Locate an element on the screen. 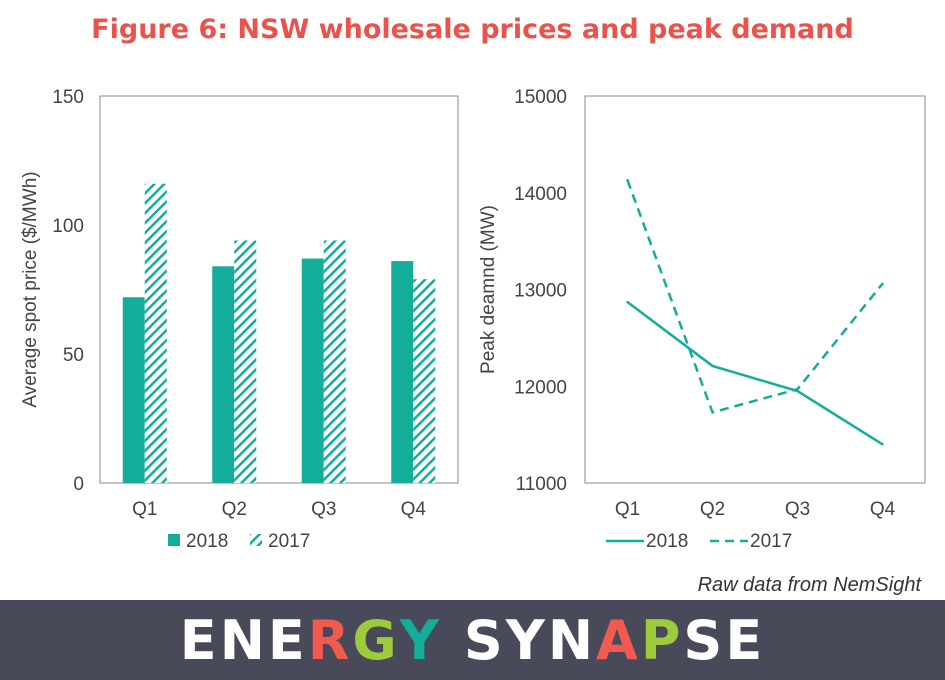 The width and height of the screenshot is (945, 680). bar-2018-Q4 is located at coordinates (402, 372).